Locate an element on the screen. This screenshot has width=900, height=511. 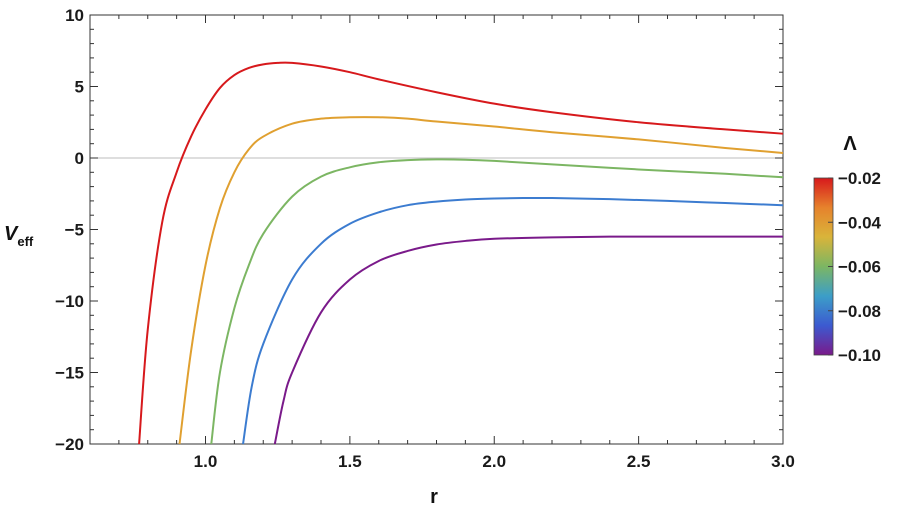
y-tick-label: −15 is located at coordinates (69, 373).